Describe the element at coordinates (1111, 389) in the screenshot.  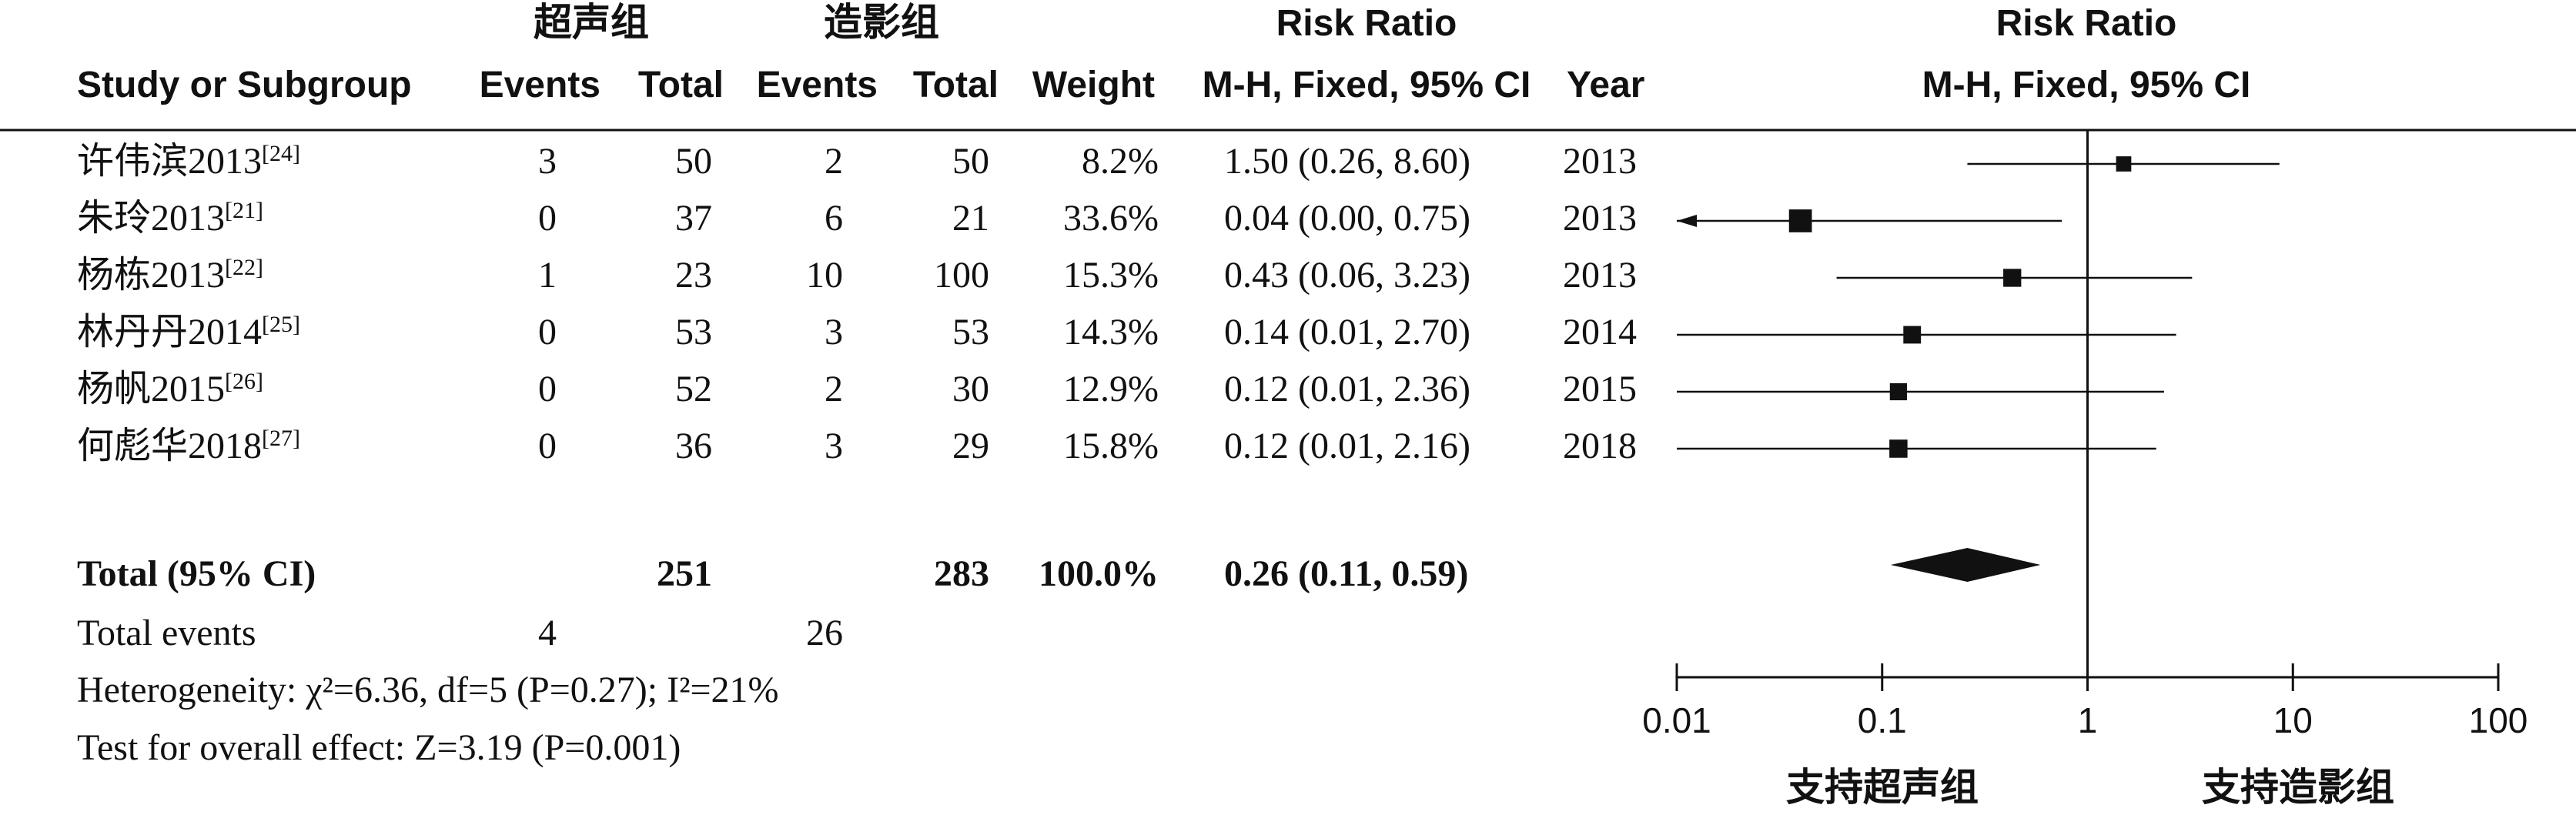
I see `weight: 12.9%` at that location.